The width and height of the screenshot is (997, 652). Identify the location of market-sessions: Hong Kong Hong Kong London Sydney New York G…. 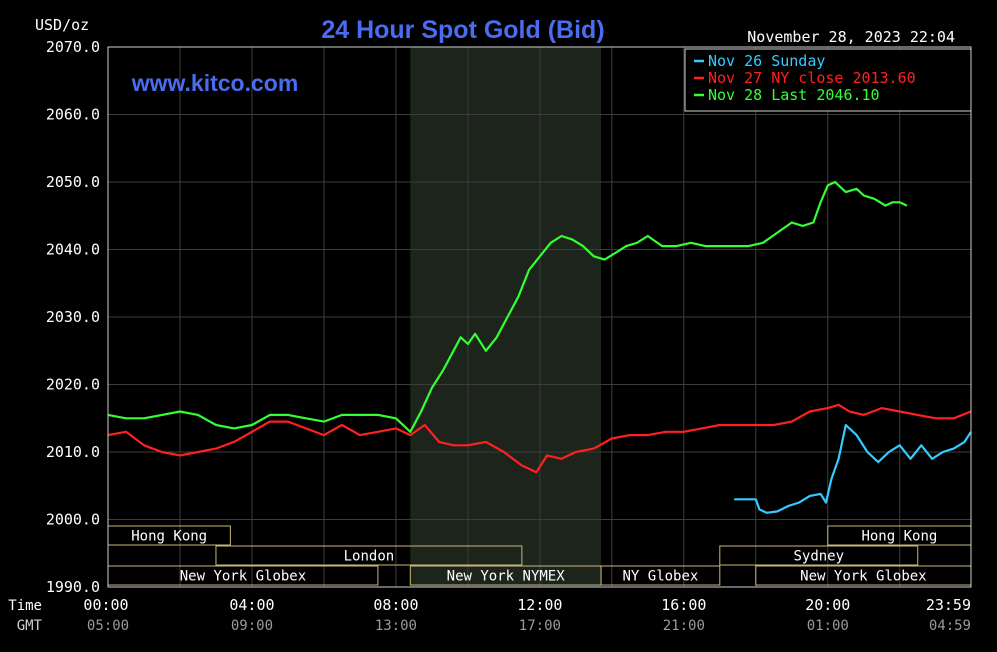
(539, 555).